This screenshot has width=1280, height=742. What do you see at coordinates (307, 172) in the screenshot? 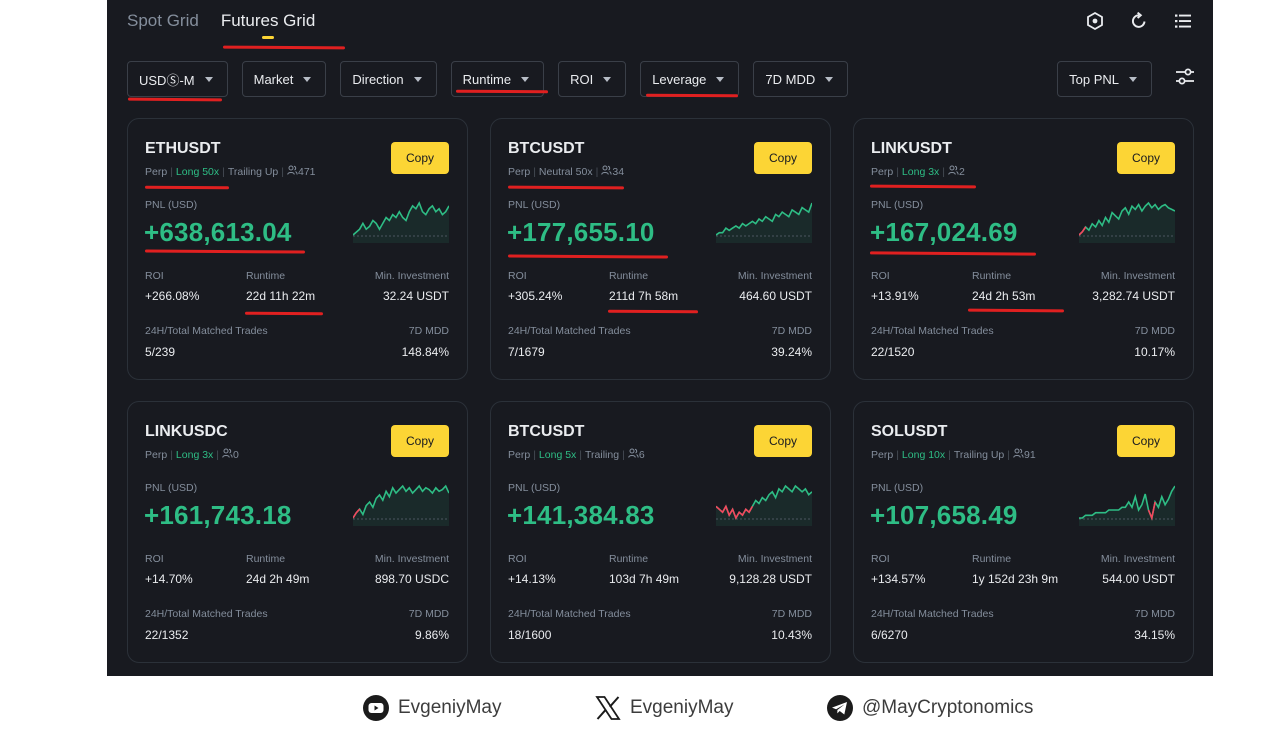
I see `copier-count: 471` at bounding box center [307, 172].